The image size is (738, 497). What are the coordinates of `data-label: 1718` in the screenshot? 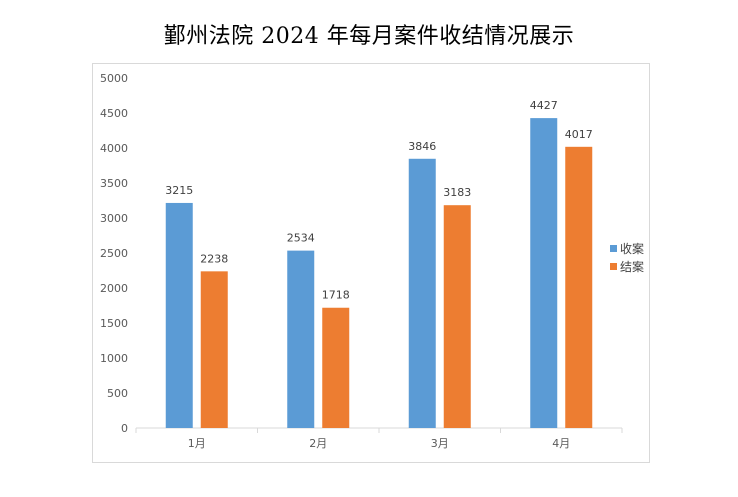 It's located at (336, 295).